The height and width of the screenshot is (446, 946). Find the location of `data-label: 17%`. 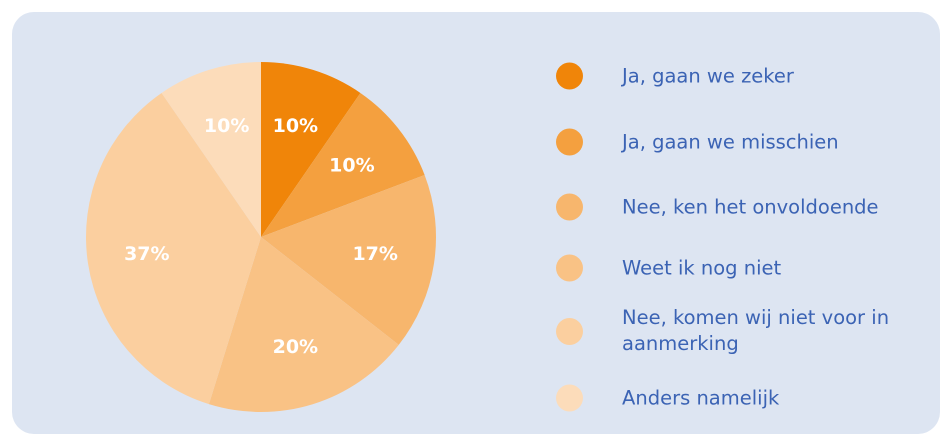

data-label: 17% is located at coordinates (374, 254).